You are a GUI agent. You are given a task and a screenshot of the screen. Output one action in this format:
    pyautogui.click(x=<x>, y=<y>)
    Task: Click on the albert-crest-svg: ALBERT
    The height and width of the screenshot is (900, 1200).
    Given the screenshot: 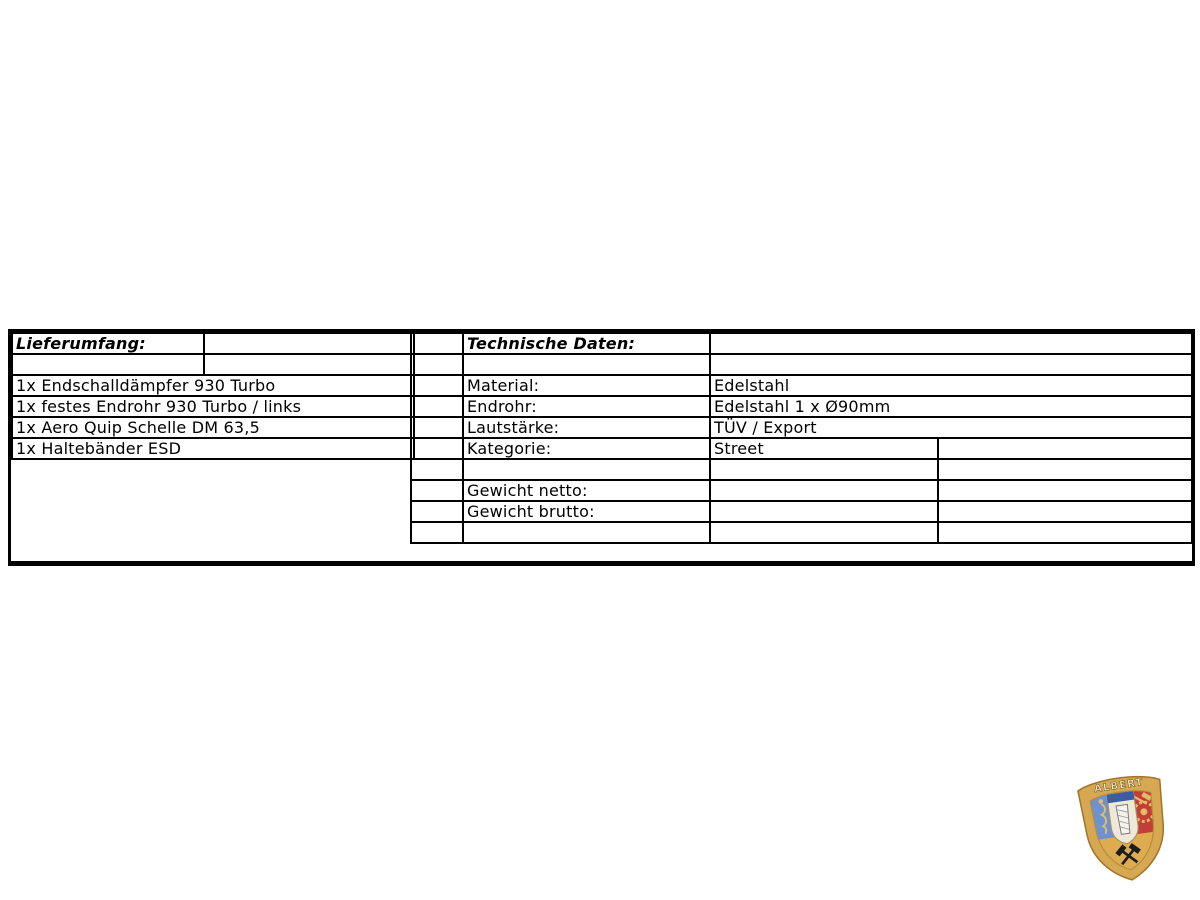 What is the action you would take?
    pyautogui.click(x=1120, y=828)
    